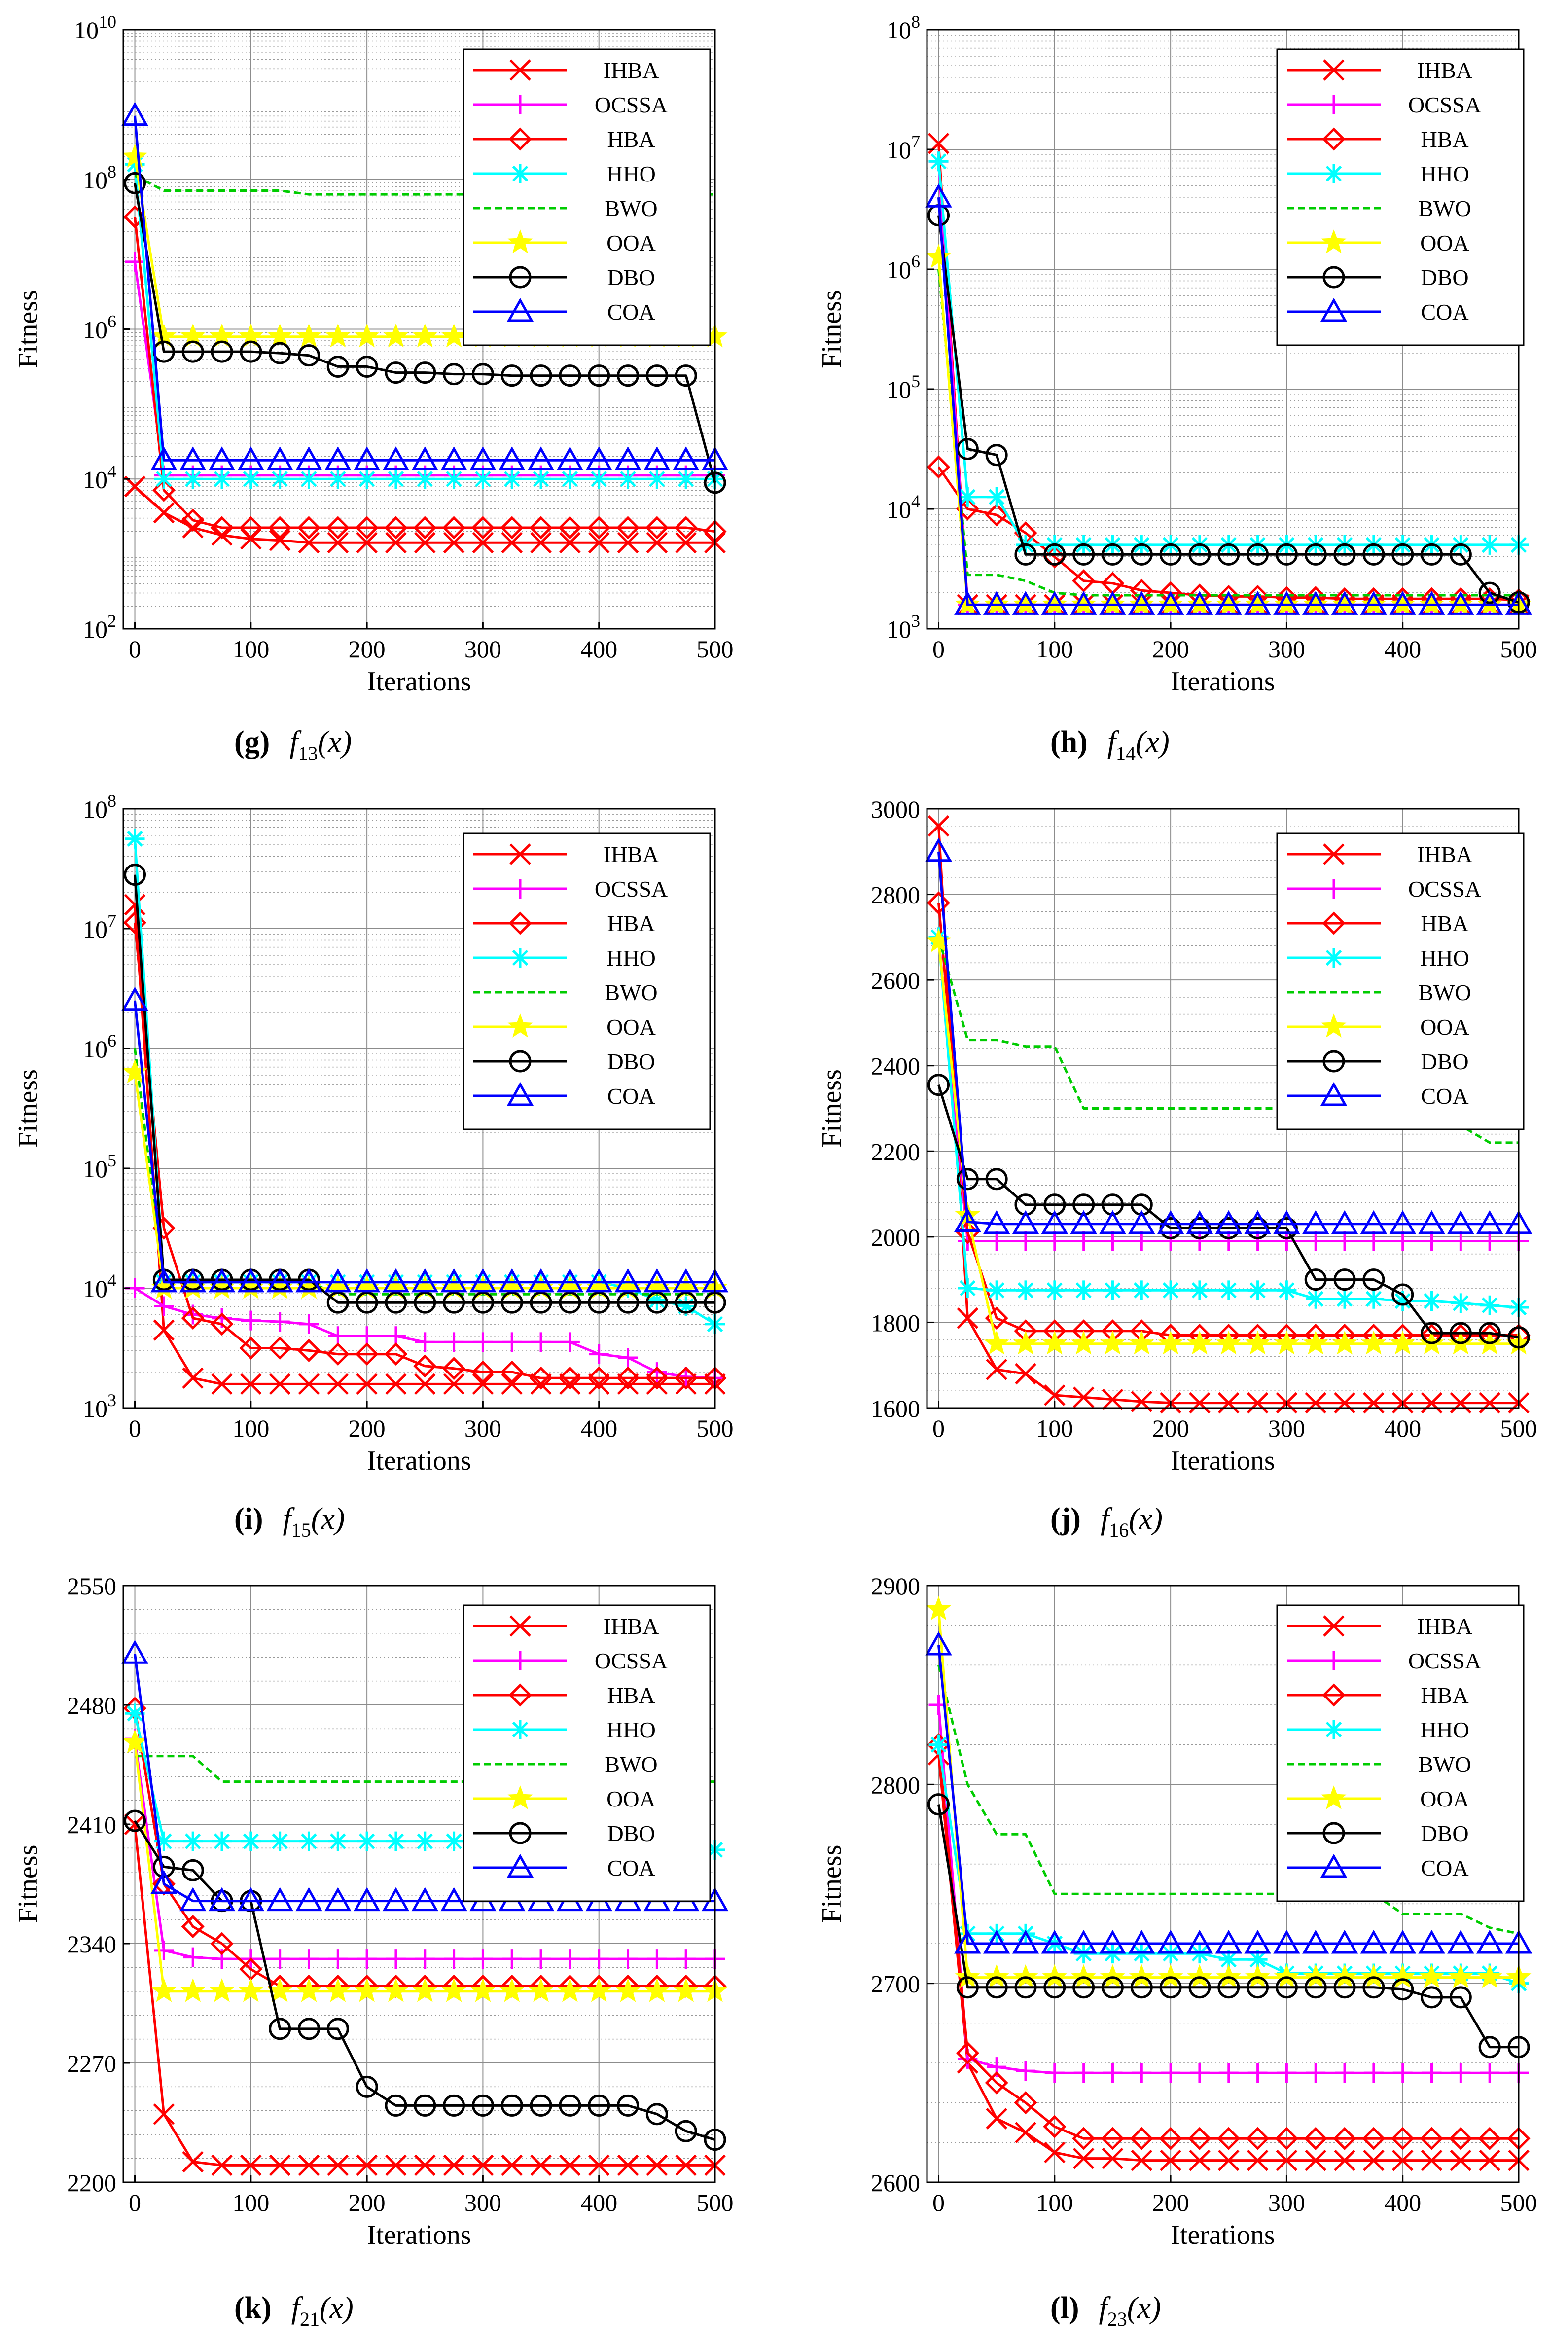 Image resolution: width=1568 pixels, height=2348 pixels. I want to click on series-hho, so click(1228, 1122).